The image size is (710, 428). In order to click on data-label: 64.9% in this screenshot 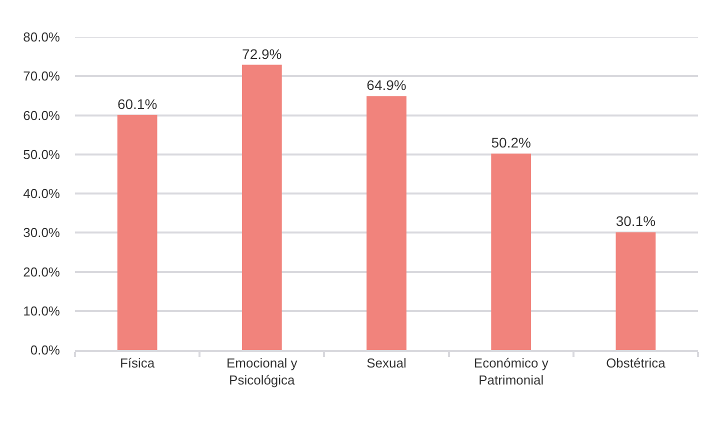, I will do `click(386, 85)`.